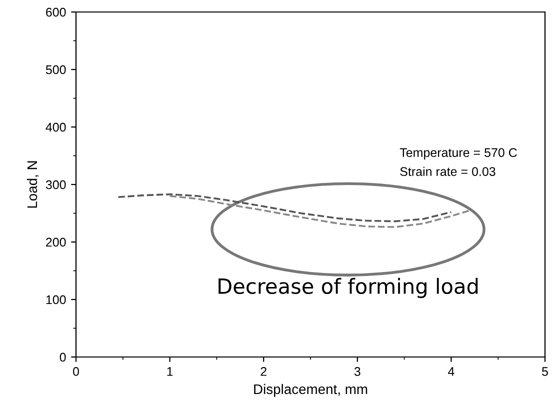  Describe the element at coordinates (56, 299) in the screenshot. I see `y-tick-label: 100` at that location.